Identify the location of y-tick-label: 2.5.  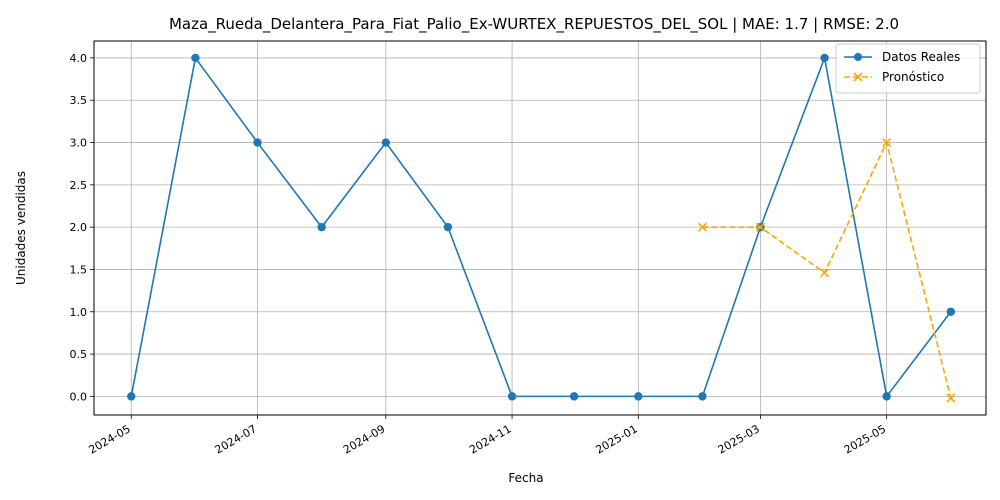
(79, 185).